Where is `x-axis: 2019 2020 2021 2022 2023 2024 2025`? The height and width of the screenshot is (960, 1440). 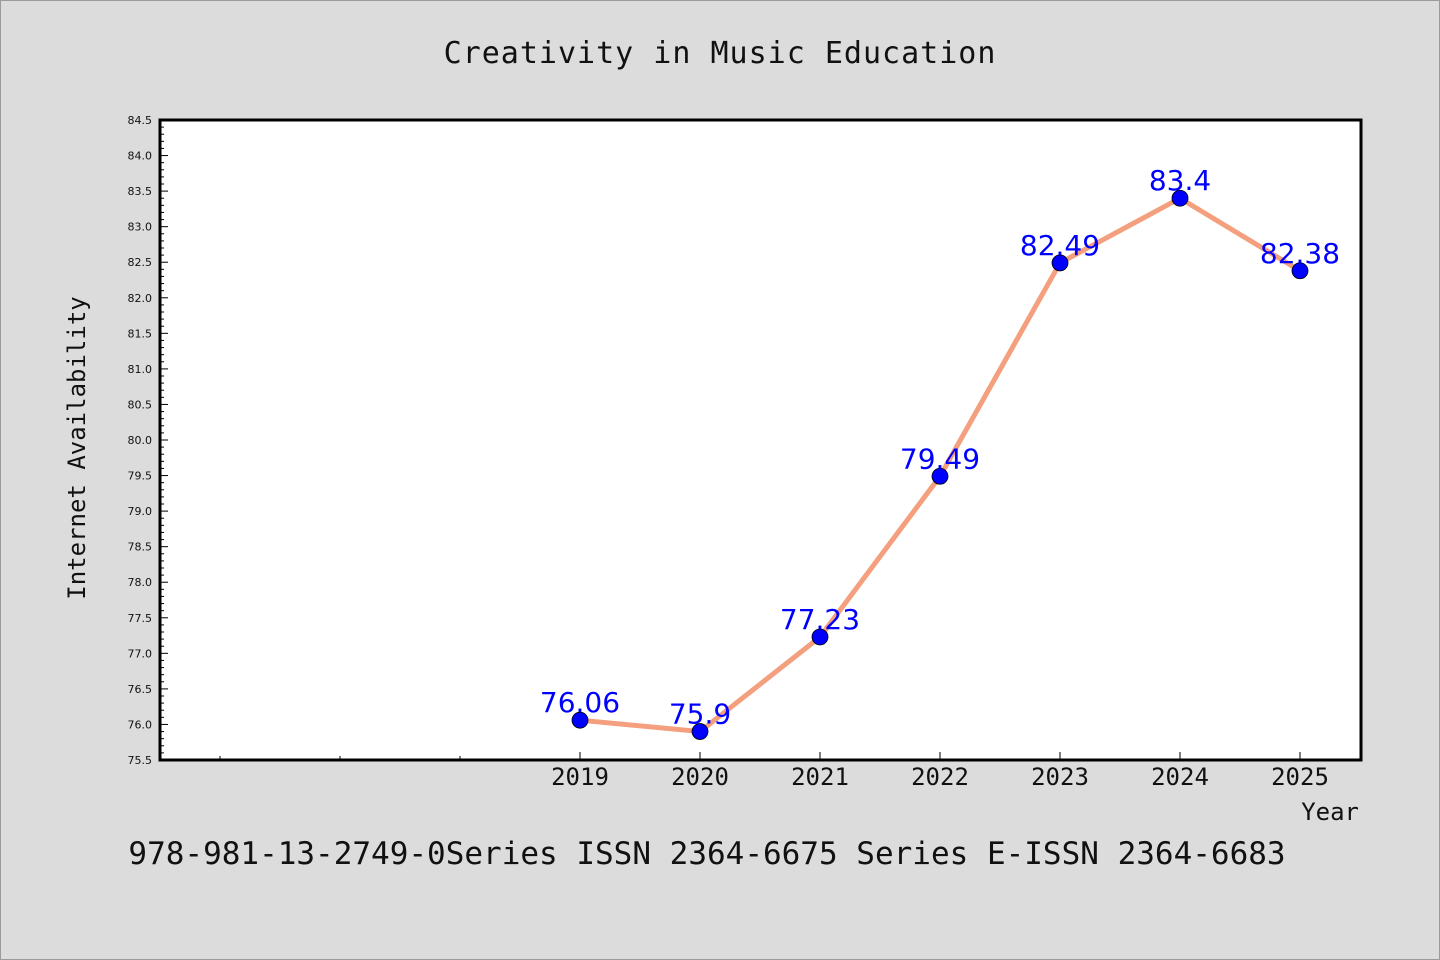 x-axis: 2019 2020 2021 2022 2023 2024 2025 is located at coordinates (774, 771).